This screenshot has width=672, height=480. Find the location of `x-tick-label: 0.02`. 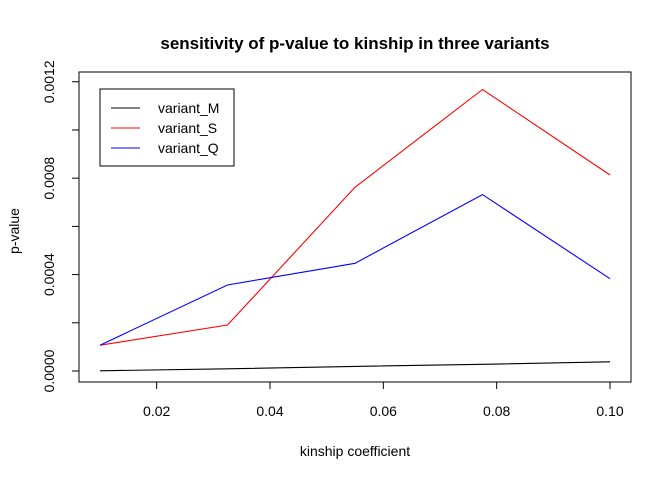

x-tick-label: 0.02 is located at coordinates (156, 411).